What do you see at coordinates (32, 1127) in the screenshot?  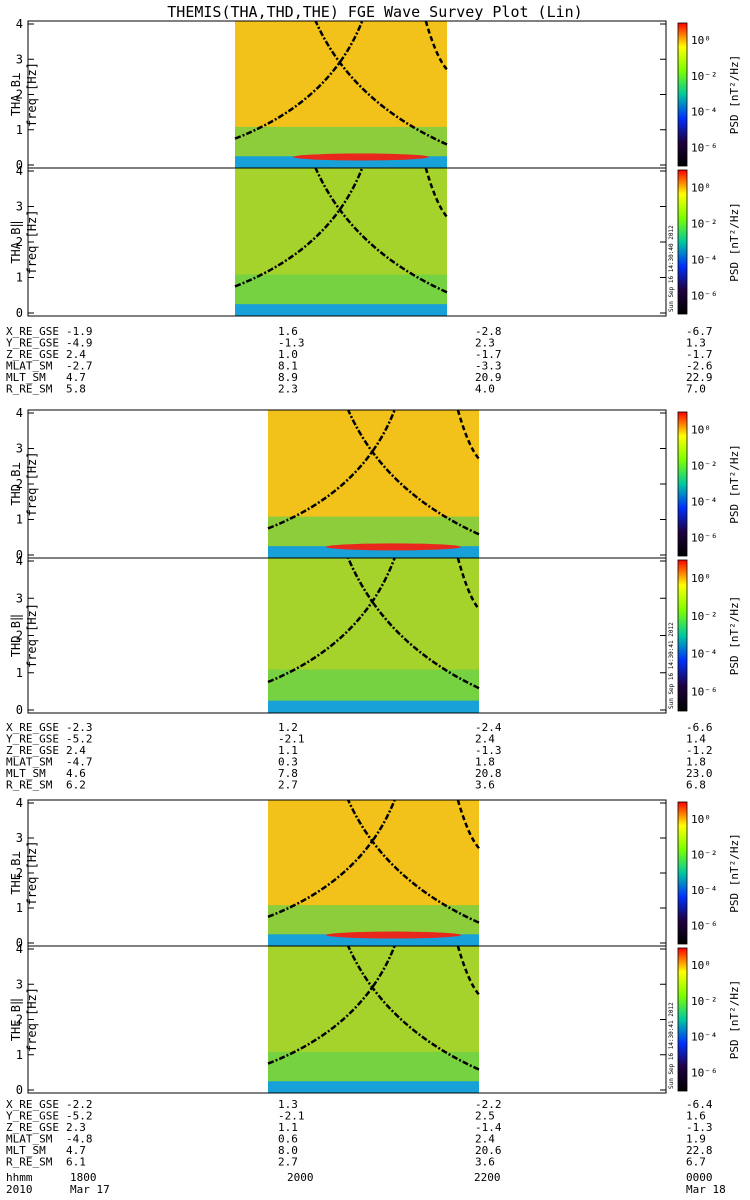 I see `orbit-row-label: Z_RE_GSE` at bounding box center [32, 1127].